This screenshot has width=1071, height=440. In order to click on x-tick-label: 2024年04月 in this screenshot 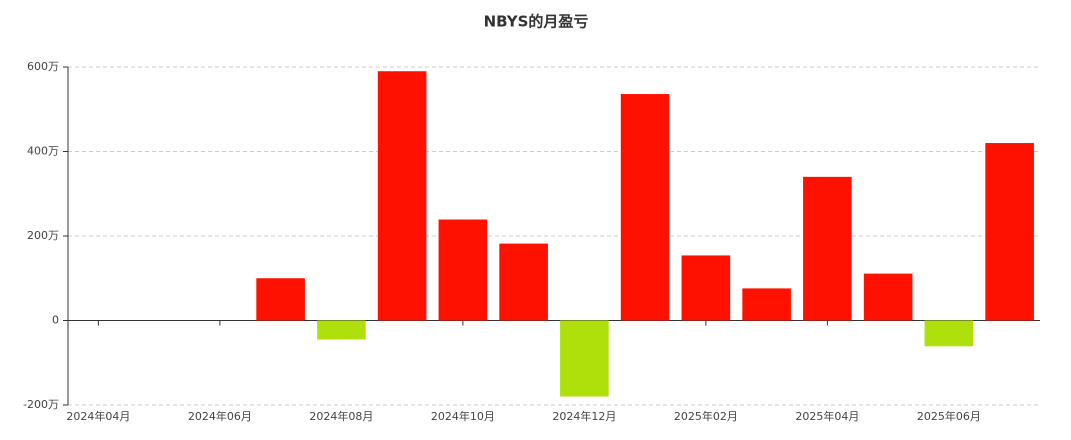, I will do `click(98, 416)`.